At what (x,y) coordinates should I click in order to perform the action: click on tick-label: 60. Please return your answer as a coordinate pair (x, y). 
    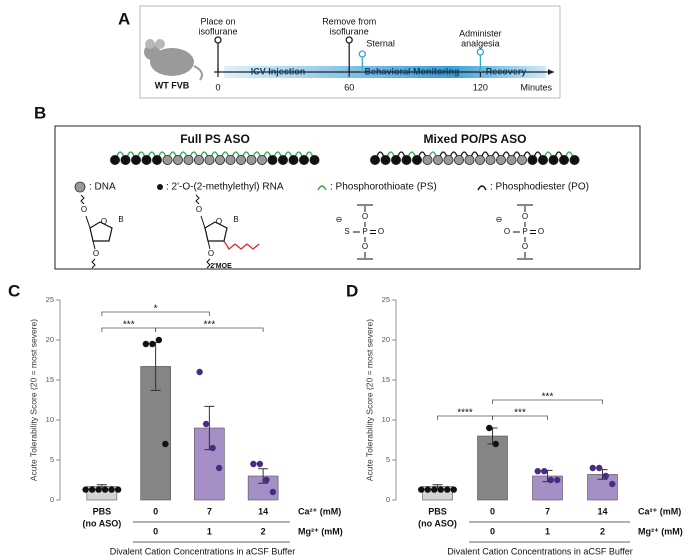
    Looking at the image, I should click on (349, 87).